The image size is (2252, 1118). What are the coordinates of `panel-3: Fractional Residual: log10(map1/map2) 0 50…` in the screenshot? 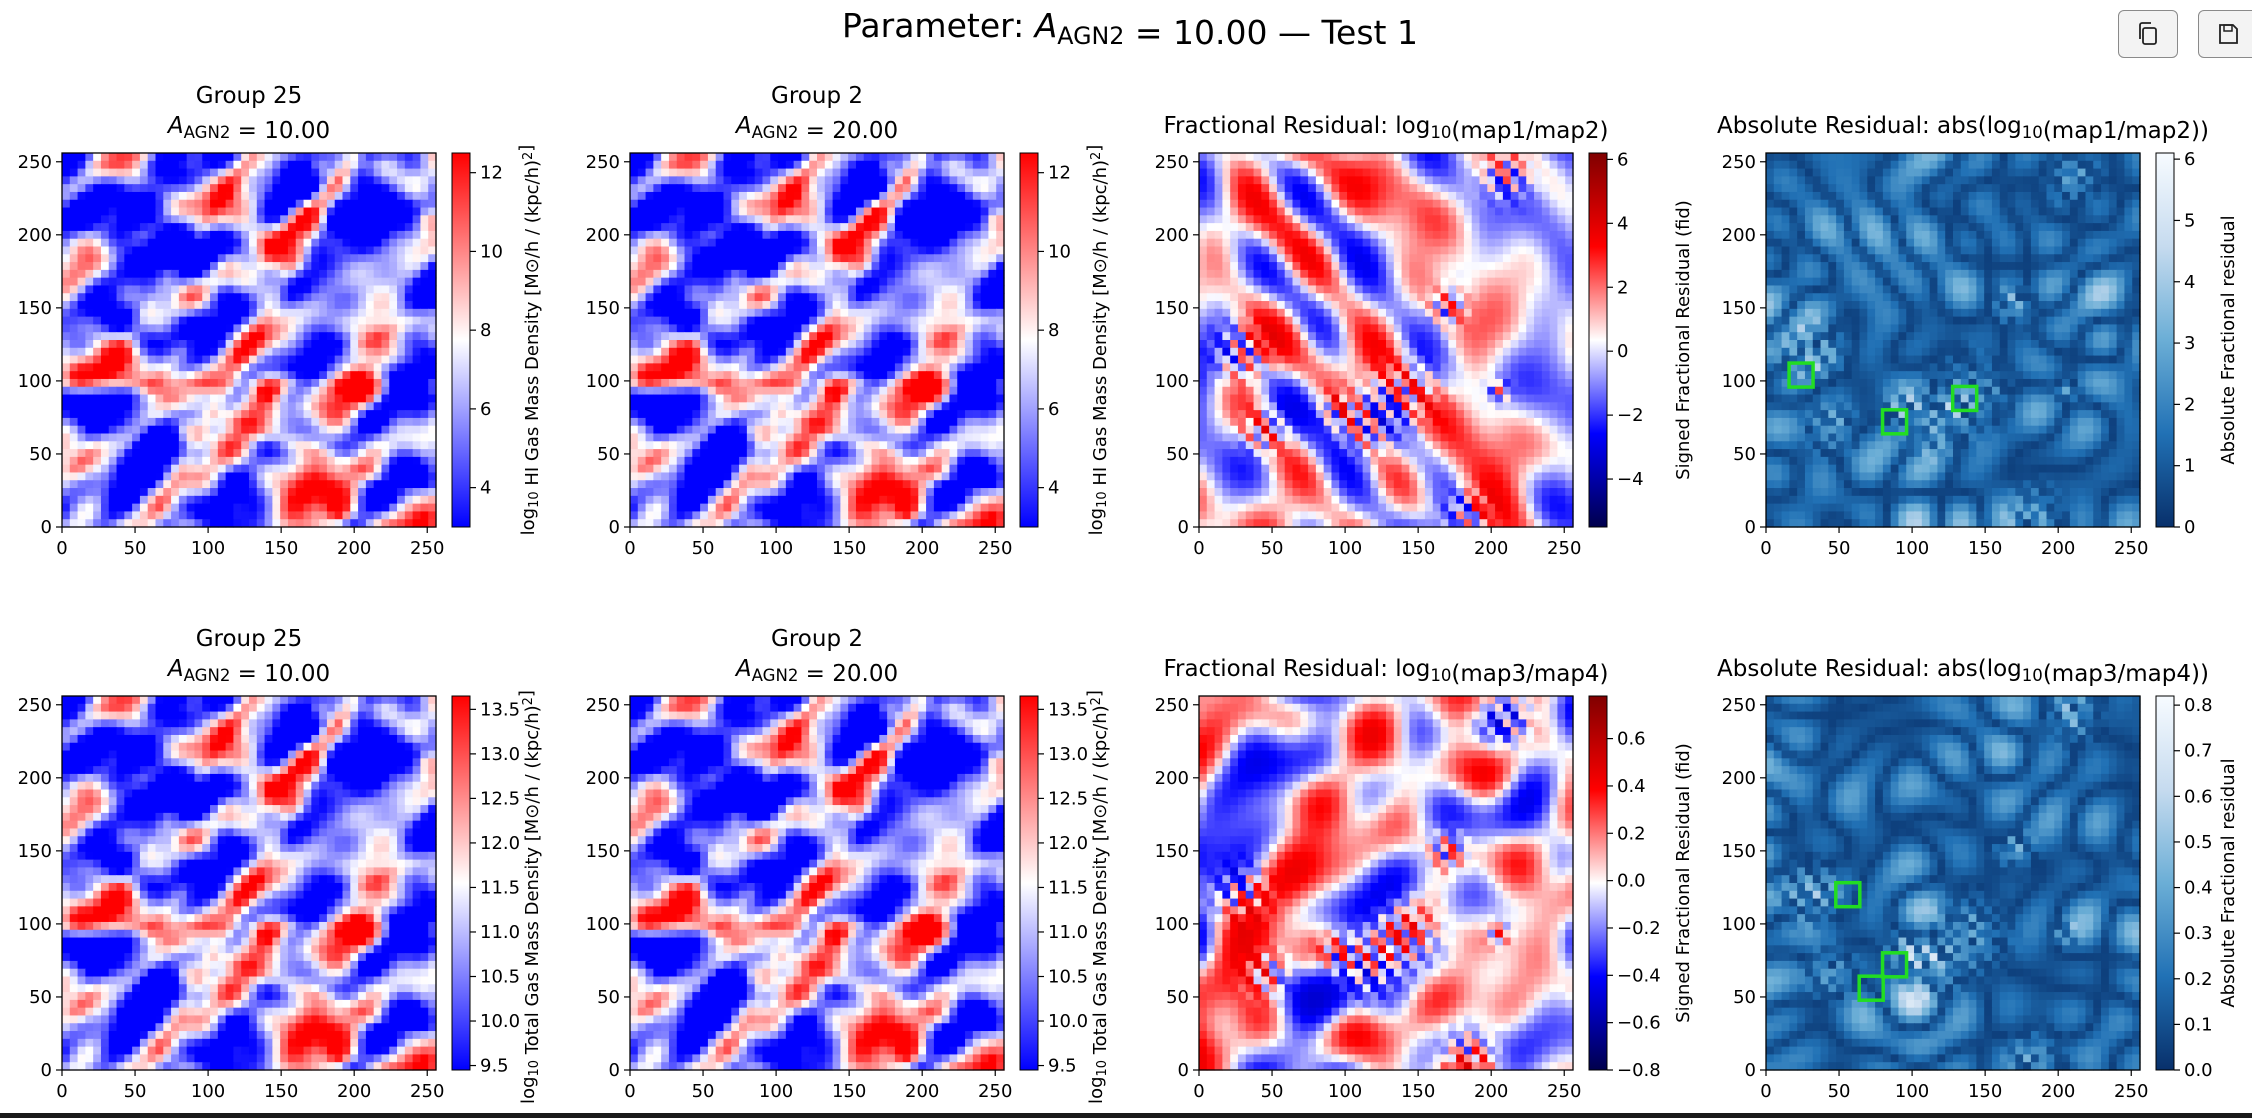 It's located at (1424, 336).